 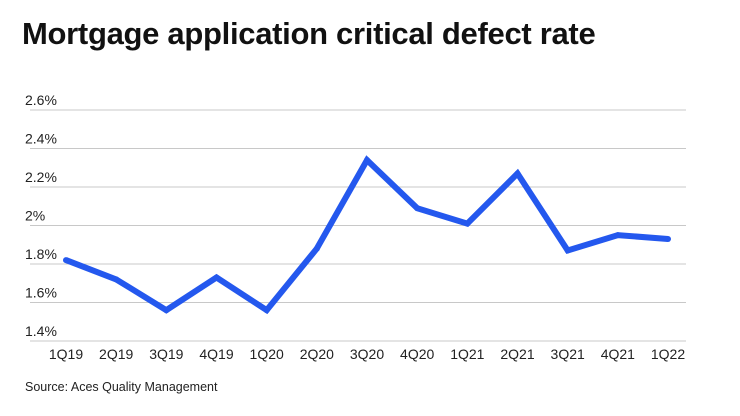 I want to click on x-tick-label: 1Q20, so click(x=267, y=354).